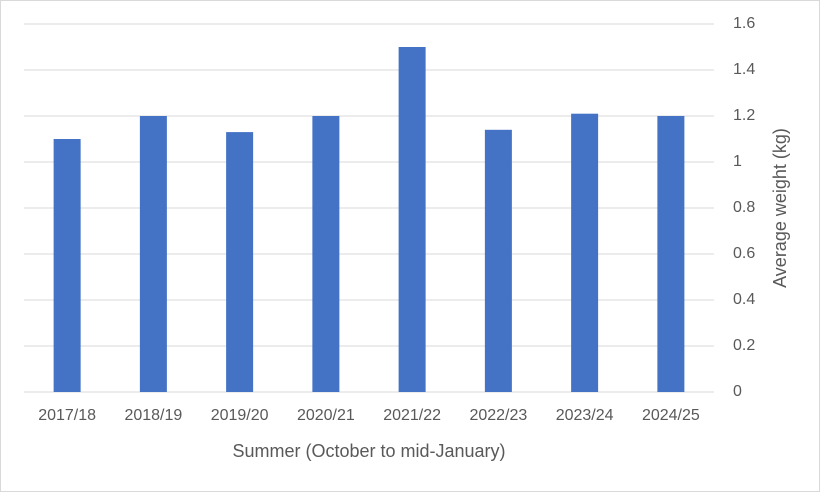 Image resolution: width=820 pixels, height=492 pixels. I want to click on x-tick-label: 2019/20, so click(240, 415).